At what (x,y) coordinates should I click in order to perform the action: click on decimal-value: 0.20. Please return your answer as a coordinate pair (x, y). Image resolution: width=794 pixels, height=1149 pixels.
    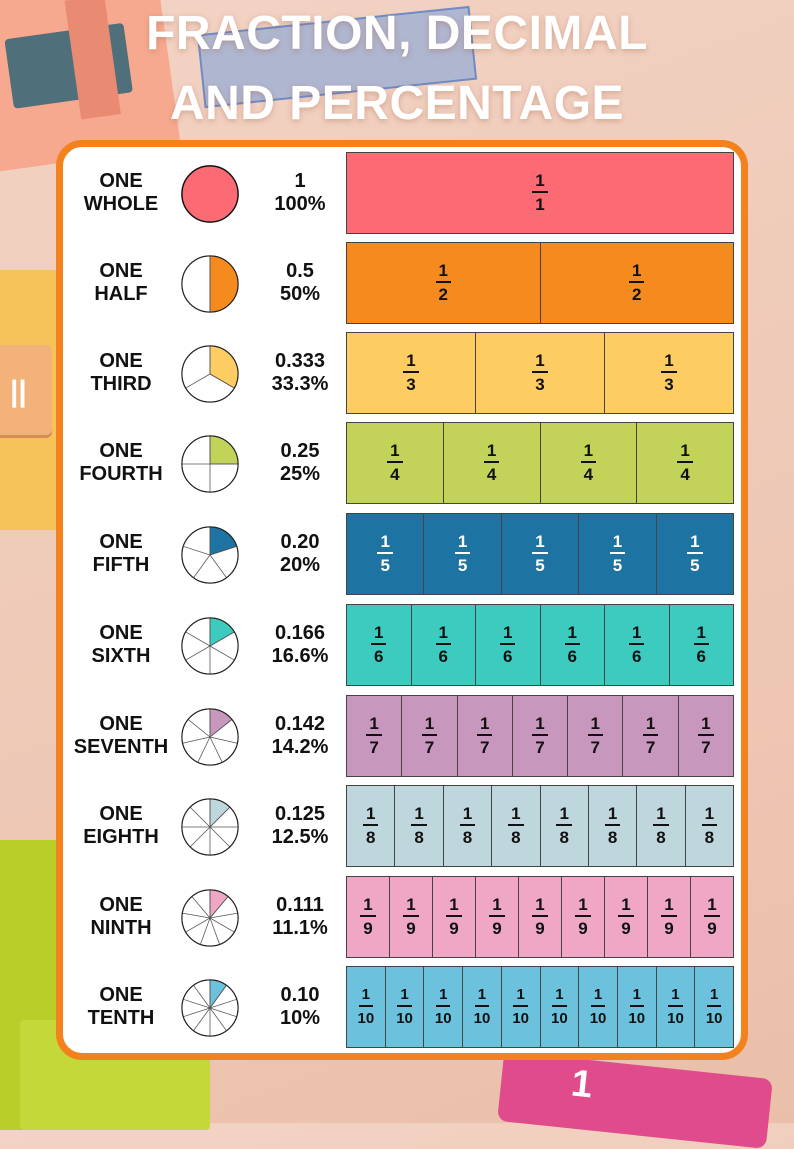
    Looking at the image, I should click on (300, 542).